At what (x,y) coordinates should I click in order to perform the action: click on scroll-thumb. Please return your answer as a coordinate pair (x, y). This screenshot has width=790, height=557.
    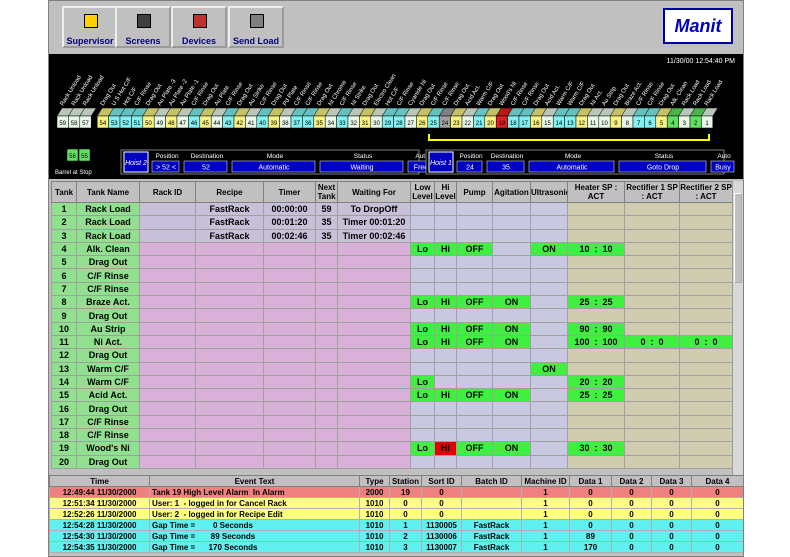
    Looking at the image, I should click on (738, 238).